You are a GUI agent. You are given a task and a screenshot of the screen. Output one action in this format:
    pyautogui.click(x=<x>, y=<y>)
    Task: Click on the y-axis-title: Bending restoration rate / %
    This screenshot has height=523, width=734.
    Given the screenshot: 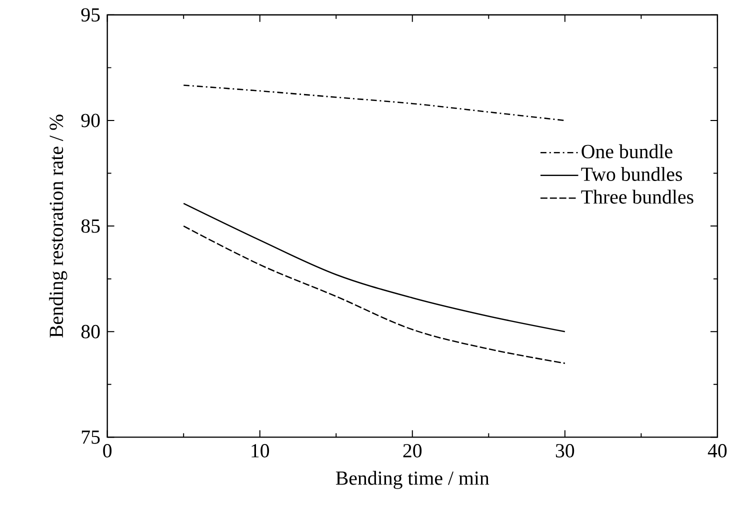 What is the action you would take?
    pyautogui.click(x=58, y=226)
    